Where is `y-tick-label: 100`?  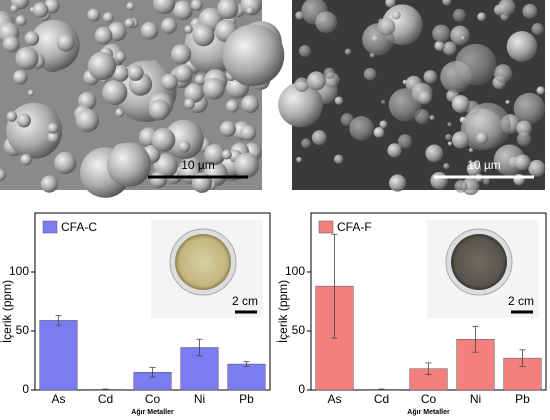
y-tick-label: 100 is located at coordinates (295, 271).